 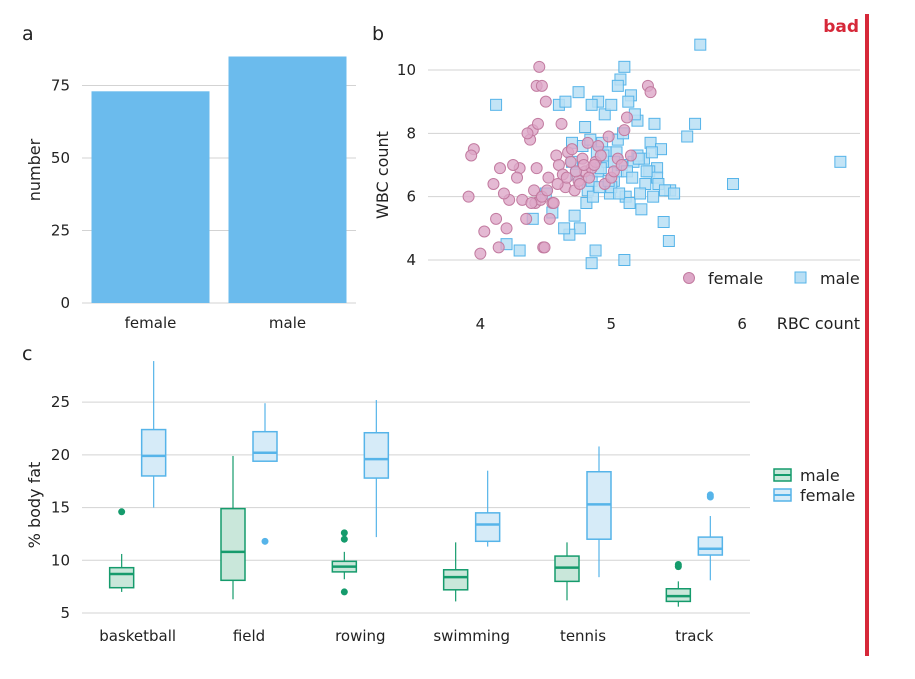 What do you see at coordinates (265, 474) in the screenshot?
I see `box-female-field` at bounding box center [265, 474].